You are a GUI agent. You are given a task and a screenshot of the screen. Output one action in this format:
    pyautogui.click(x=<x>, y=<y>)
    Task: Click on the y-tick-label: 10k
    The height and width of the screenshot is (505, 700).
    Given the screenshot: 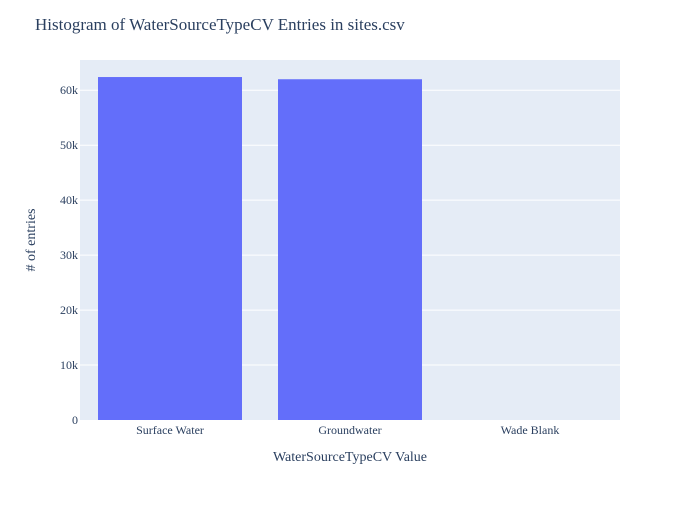 What is the action you would take?
    pyautogui.click(x=69, y=365)
    